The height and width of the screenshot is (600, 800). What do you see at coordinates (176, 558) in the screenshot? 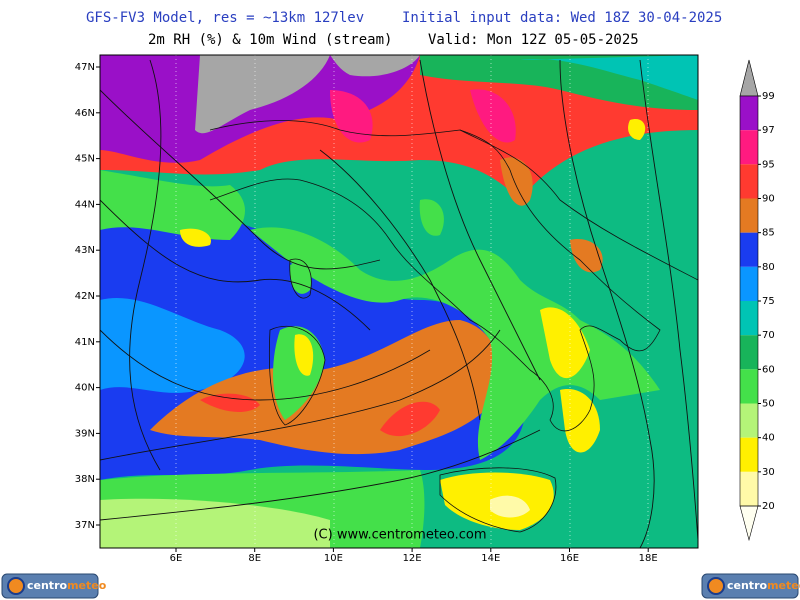
I see `lon-label: 6E` at bounding box center [176, 558].